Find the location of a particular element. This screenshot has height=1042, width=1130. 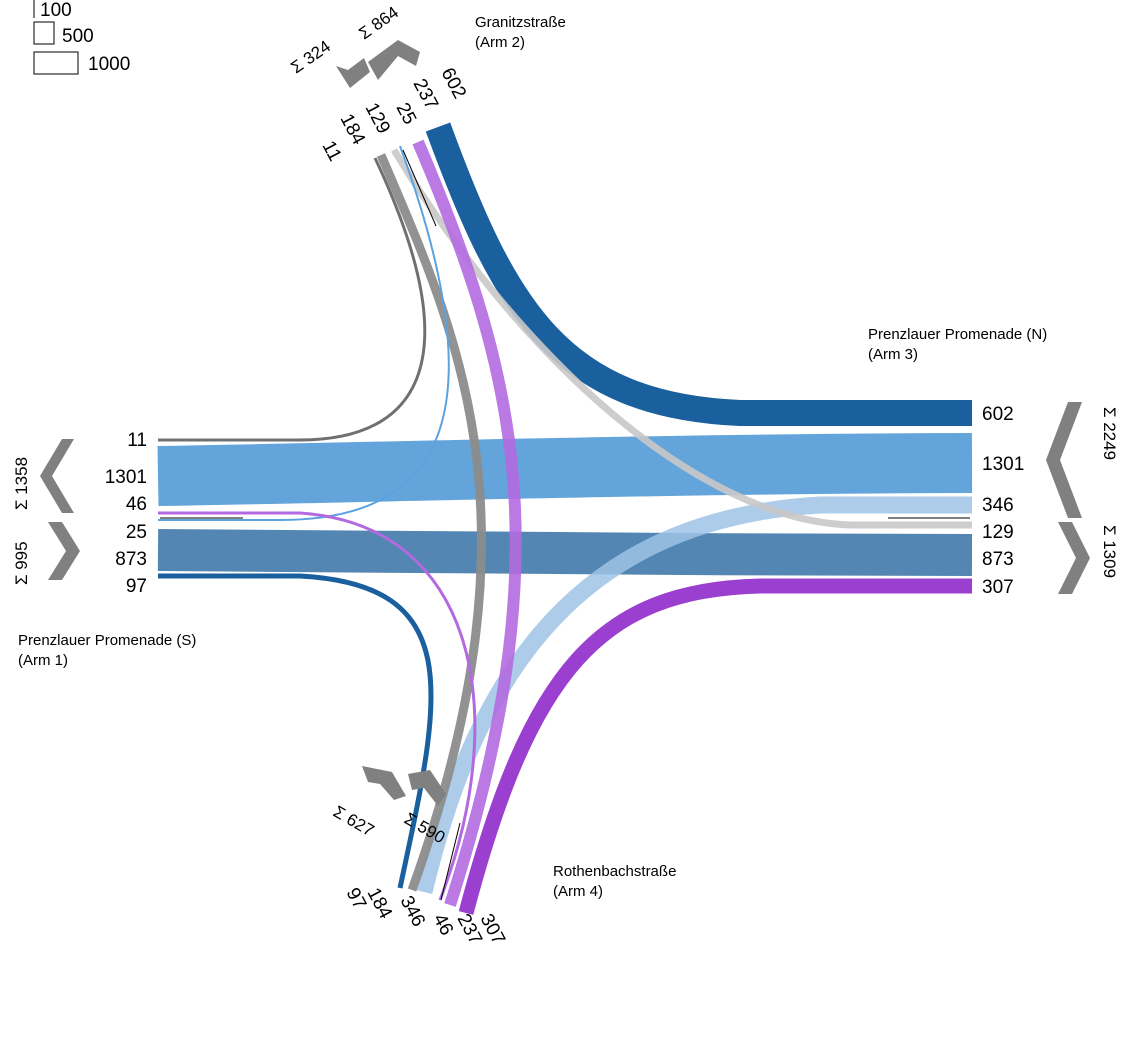

arm4-name: Rothenbachstraße is located at coordinates (614, 871).